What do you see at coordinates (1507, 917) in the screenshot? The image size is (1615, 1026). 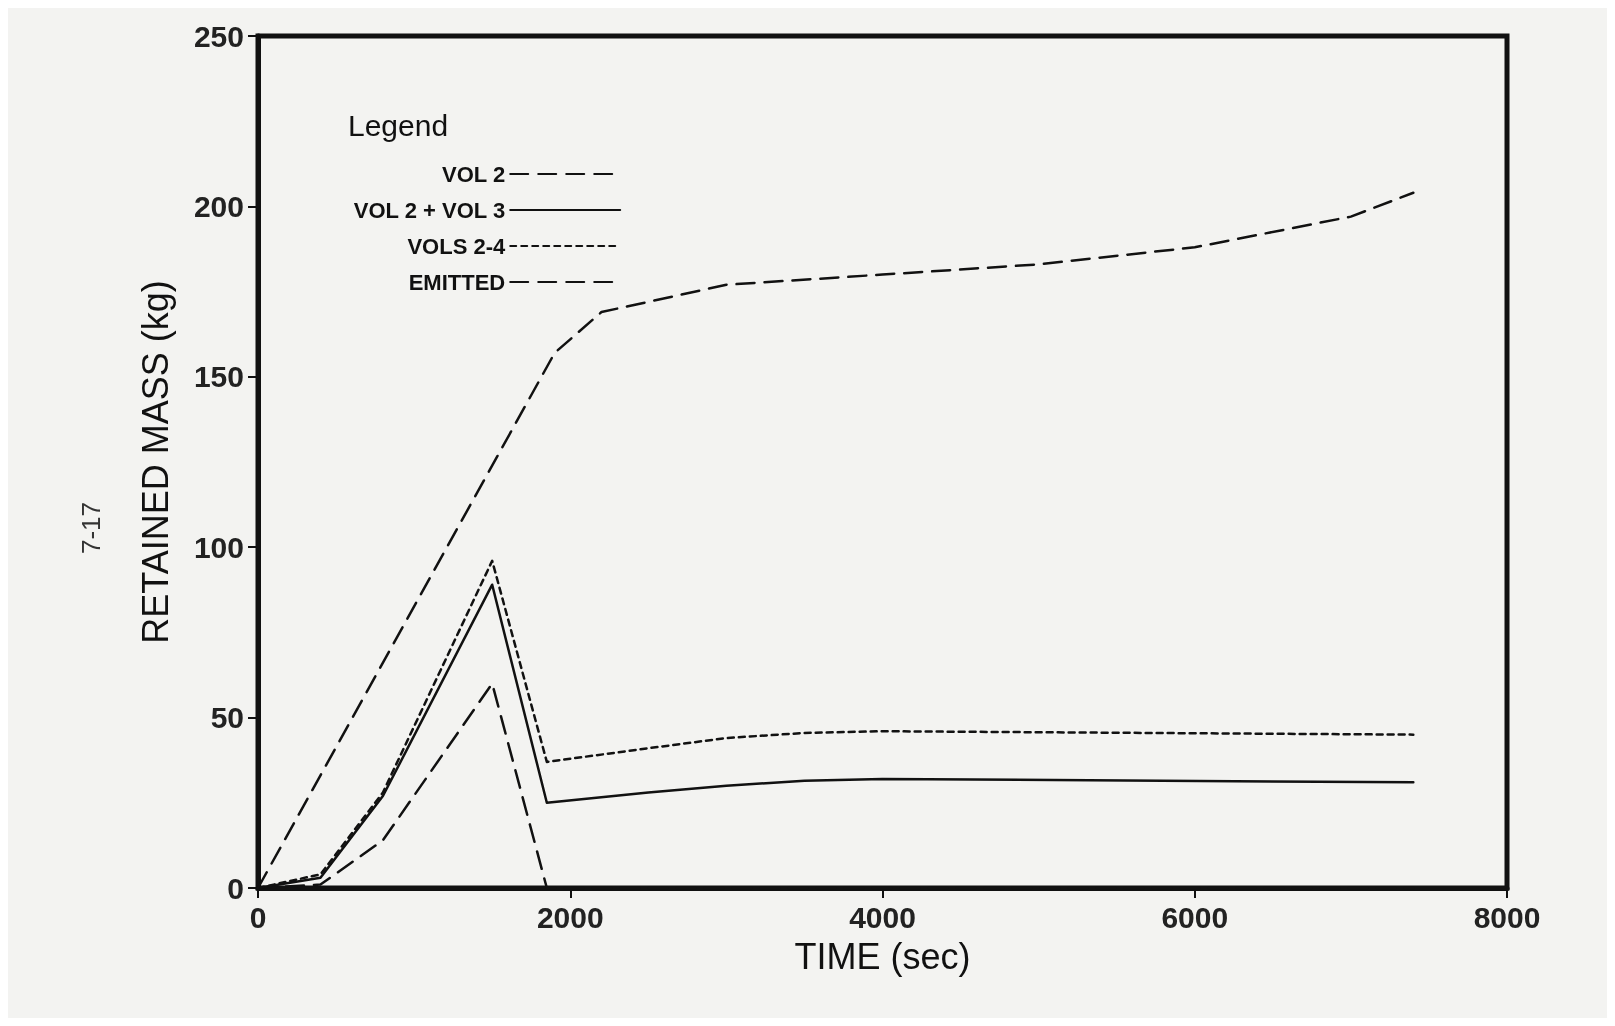 I see `x-tick-label: 8000` at bounding box center [1507, 917].